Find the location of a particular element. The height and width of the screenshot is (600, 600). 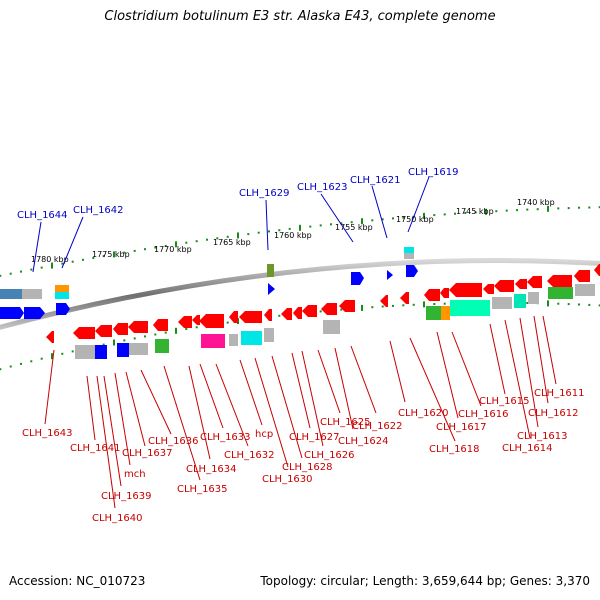

gene-label: CLH_1642 is located at coordinates (98, 210).